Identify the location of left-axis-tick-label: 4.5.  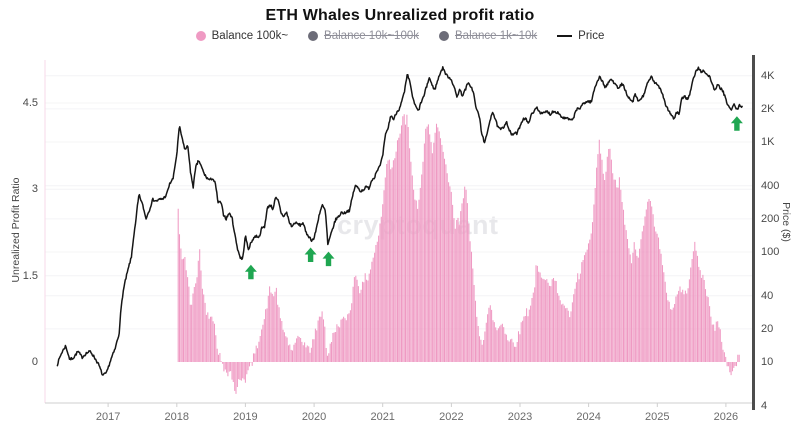
(30, 102).